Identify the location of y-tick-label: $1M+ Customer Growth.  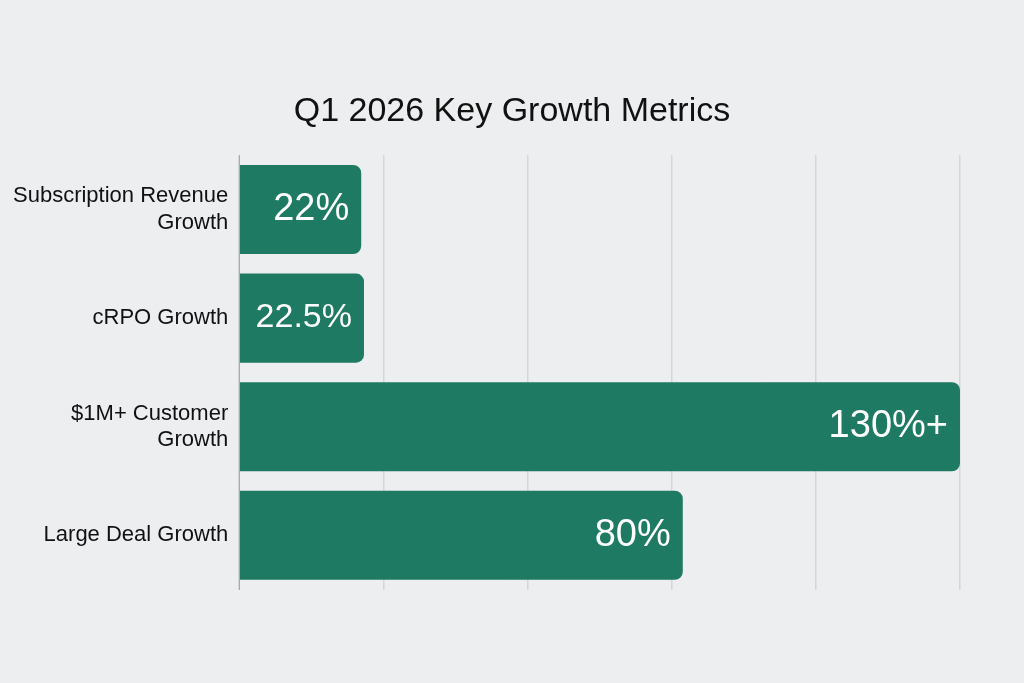
(150, 425).